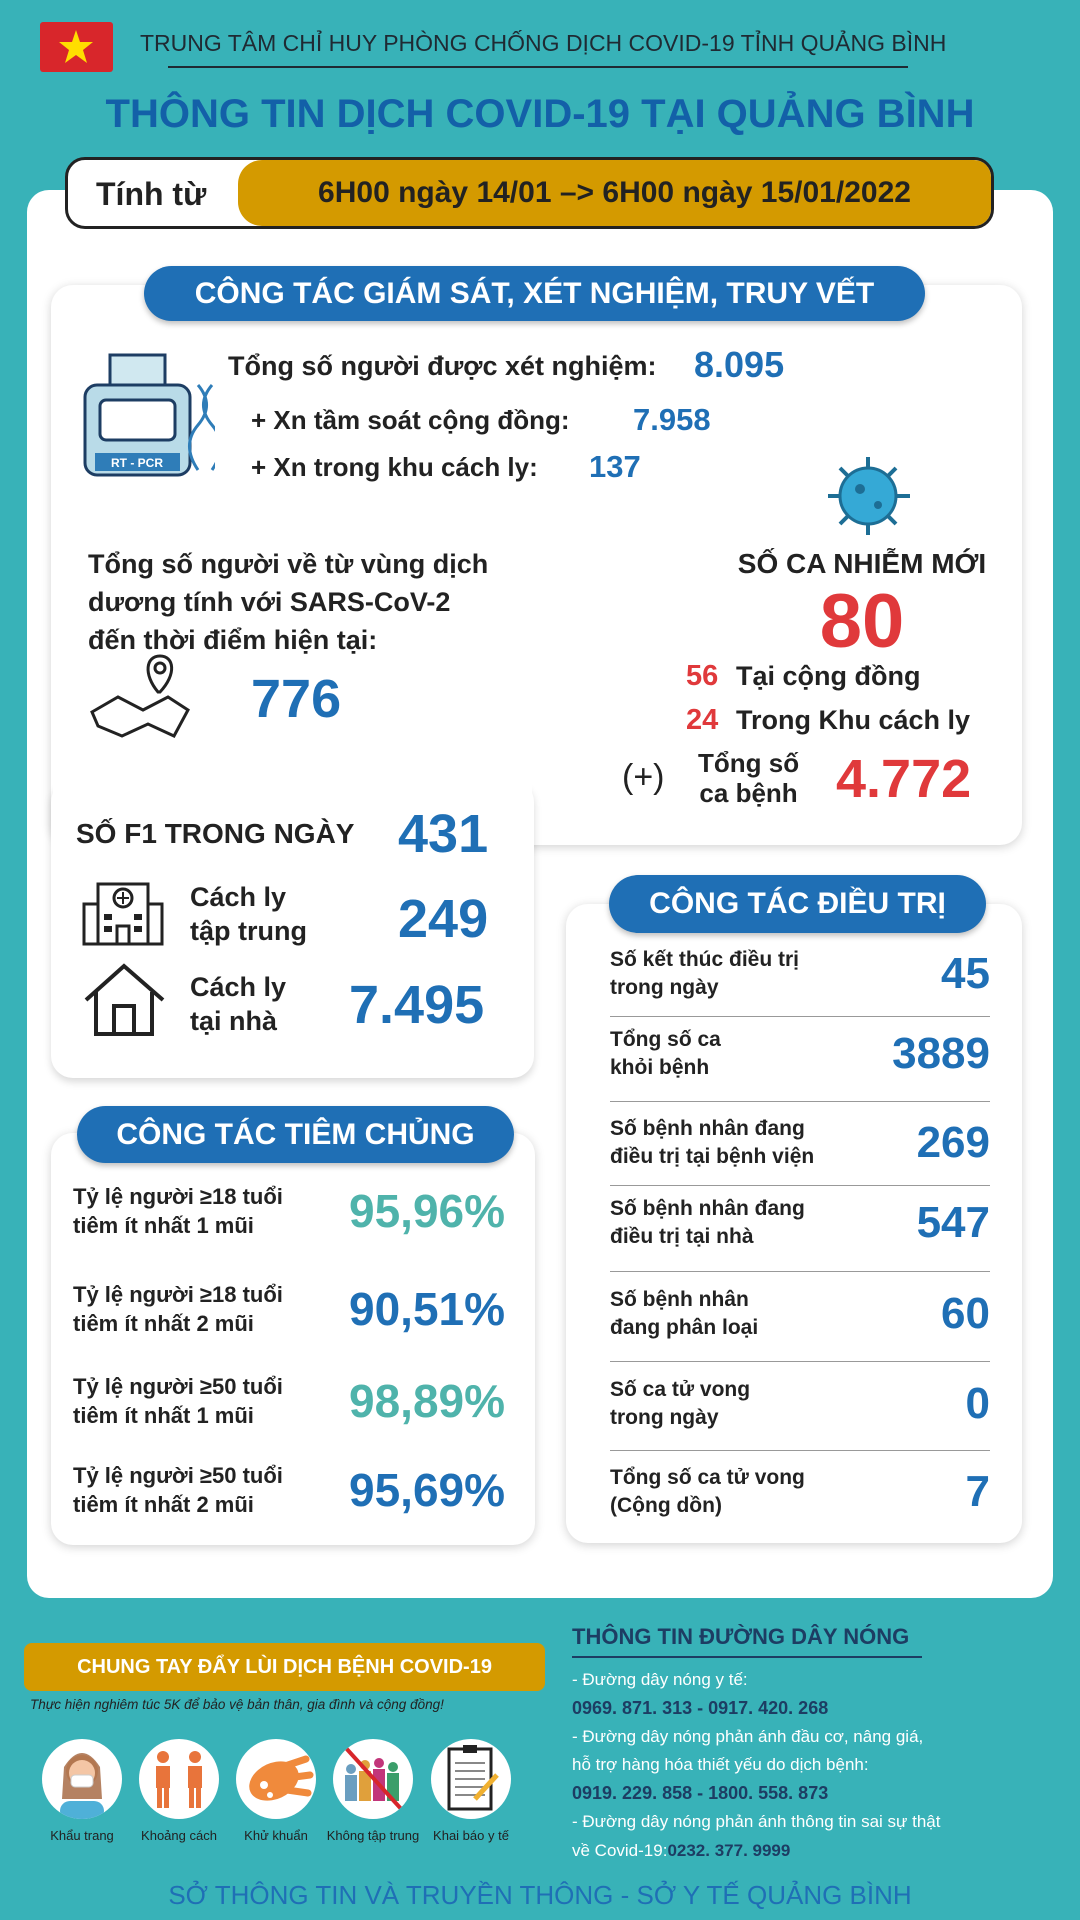 Image resolution: width=1080 pixels, height=1920 pixels. I want to click on vietnam-flag-icon, so click(76, 47).